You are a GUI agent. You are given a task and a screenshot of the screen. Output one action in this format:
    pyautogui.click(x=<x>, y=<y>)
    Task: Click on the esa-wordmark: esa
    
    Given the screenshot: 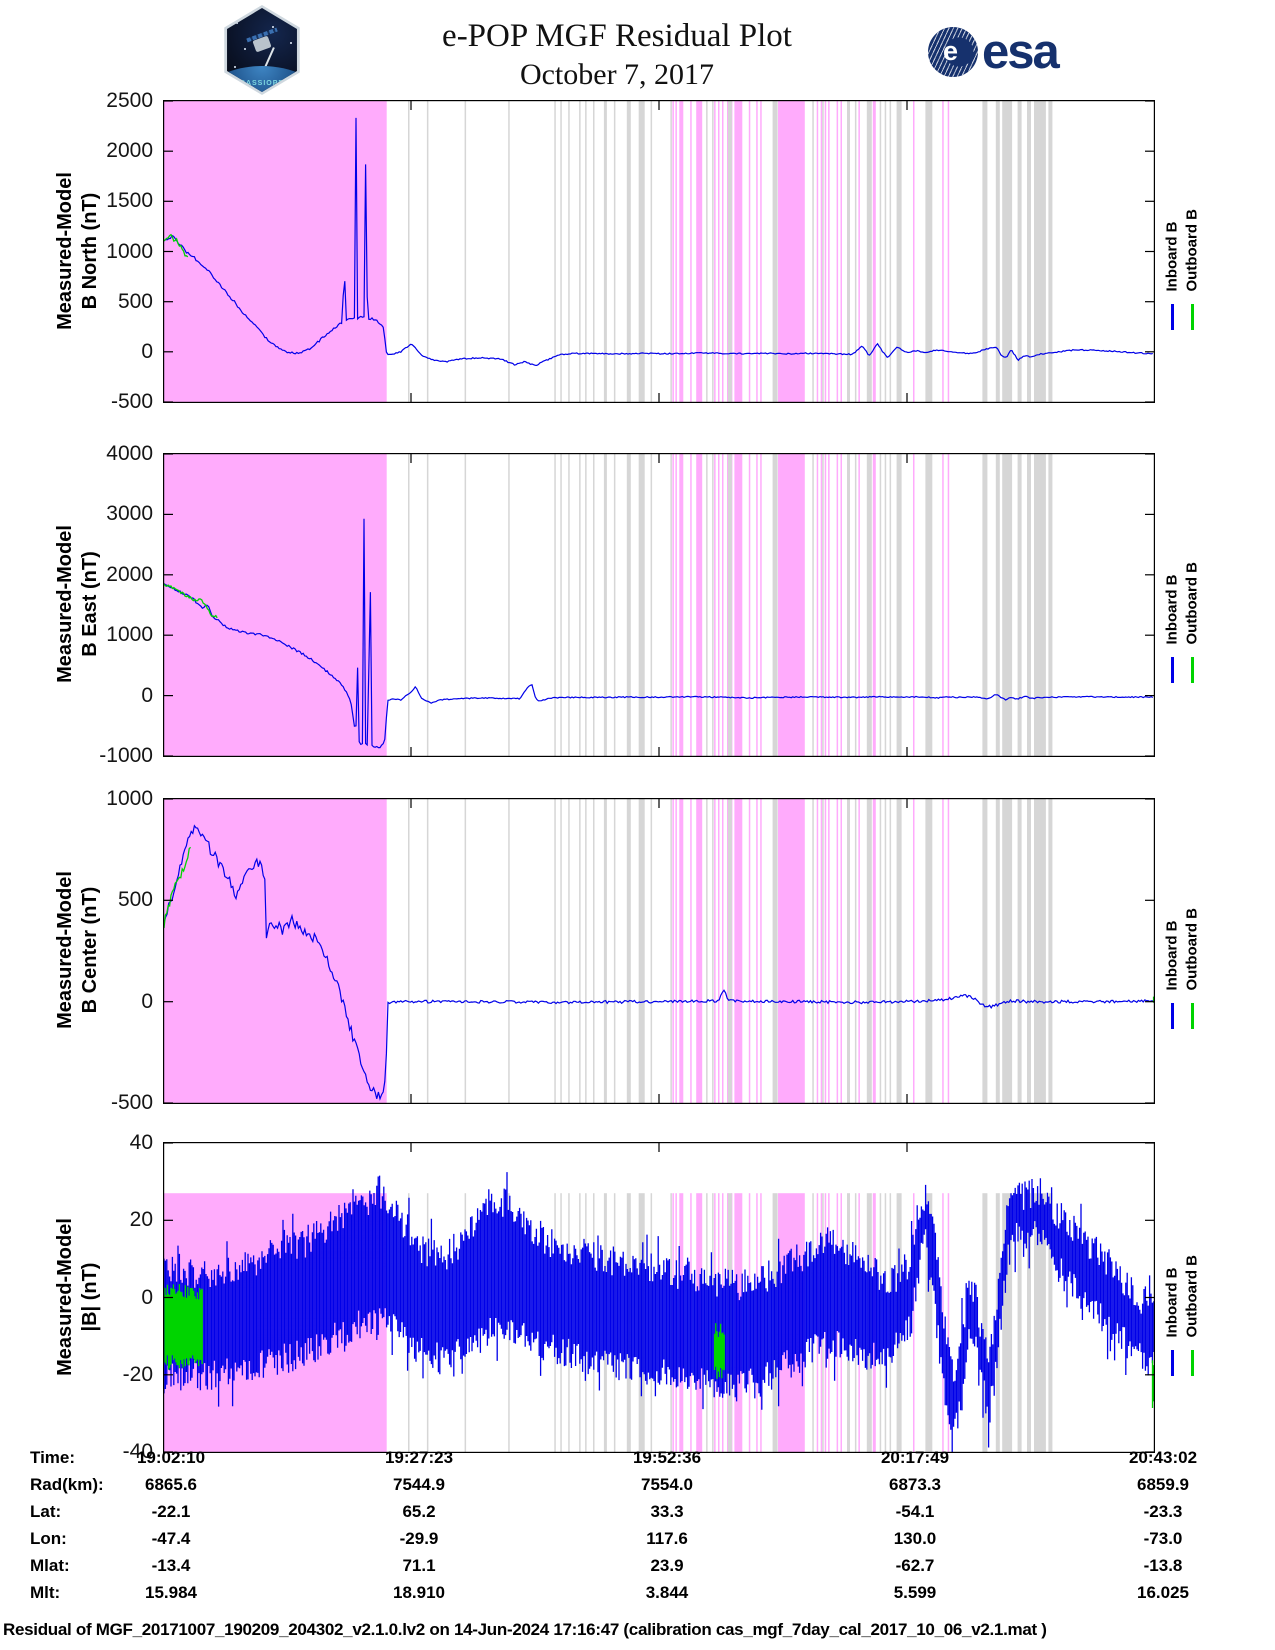 What is the action you would take?
    pyautogui.click(x=1021, y=52)
    